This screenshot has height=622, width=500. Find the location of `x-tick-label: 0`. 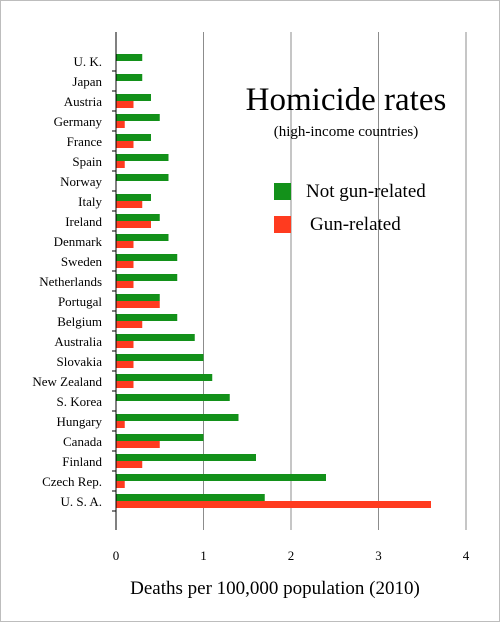

x-tick-label: 0 is located at coordinates (116, 555).